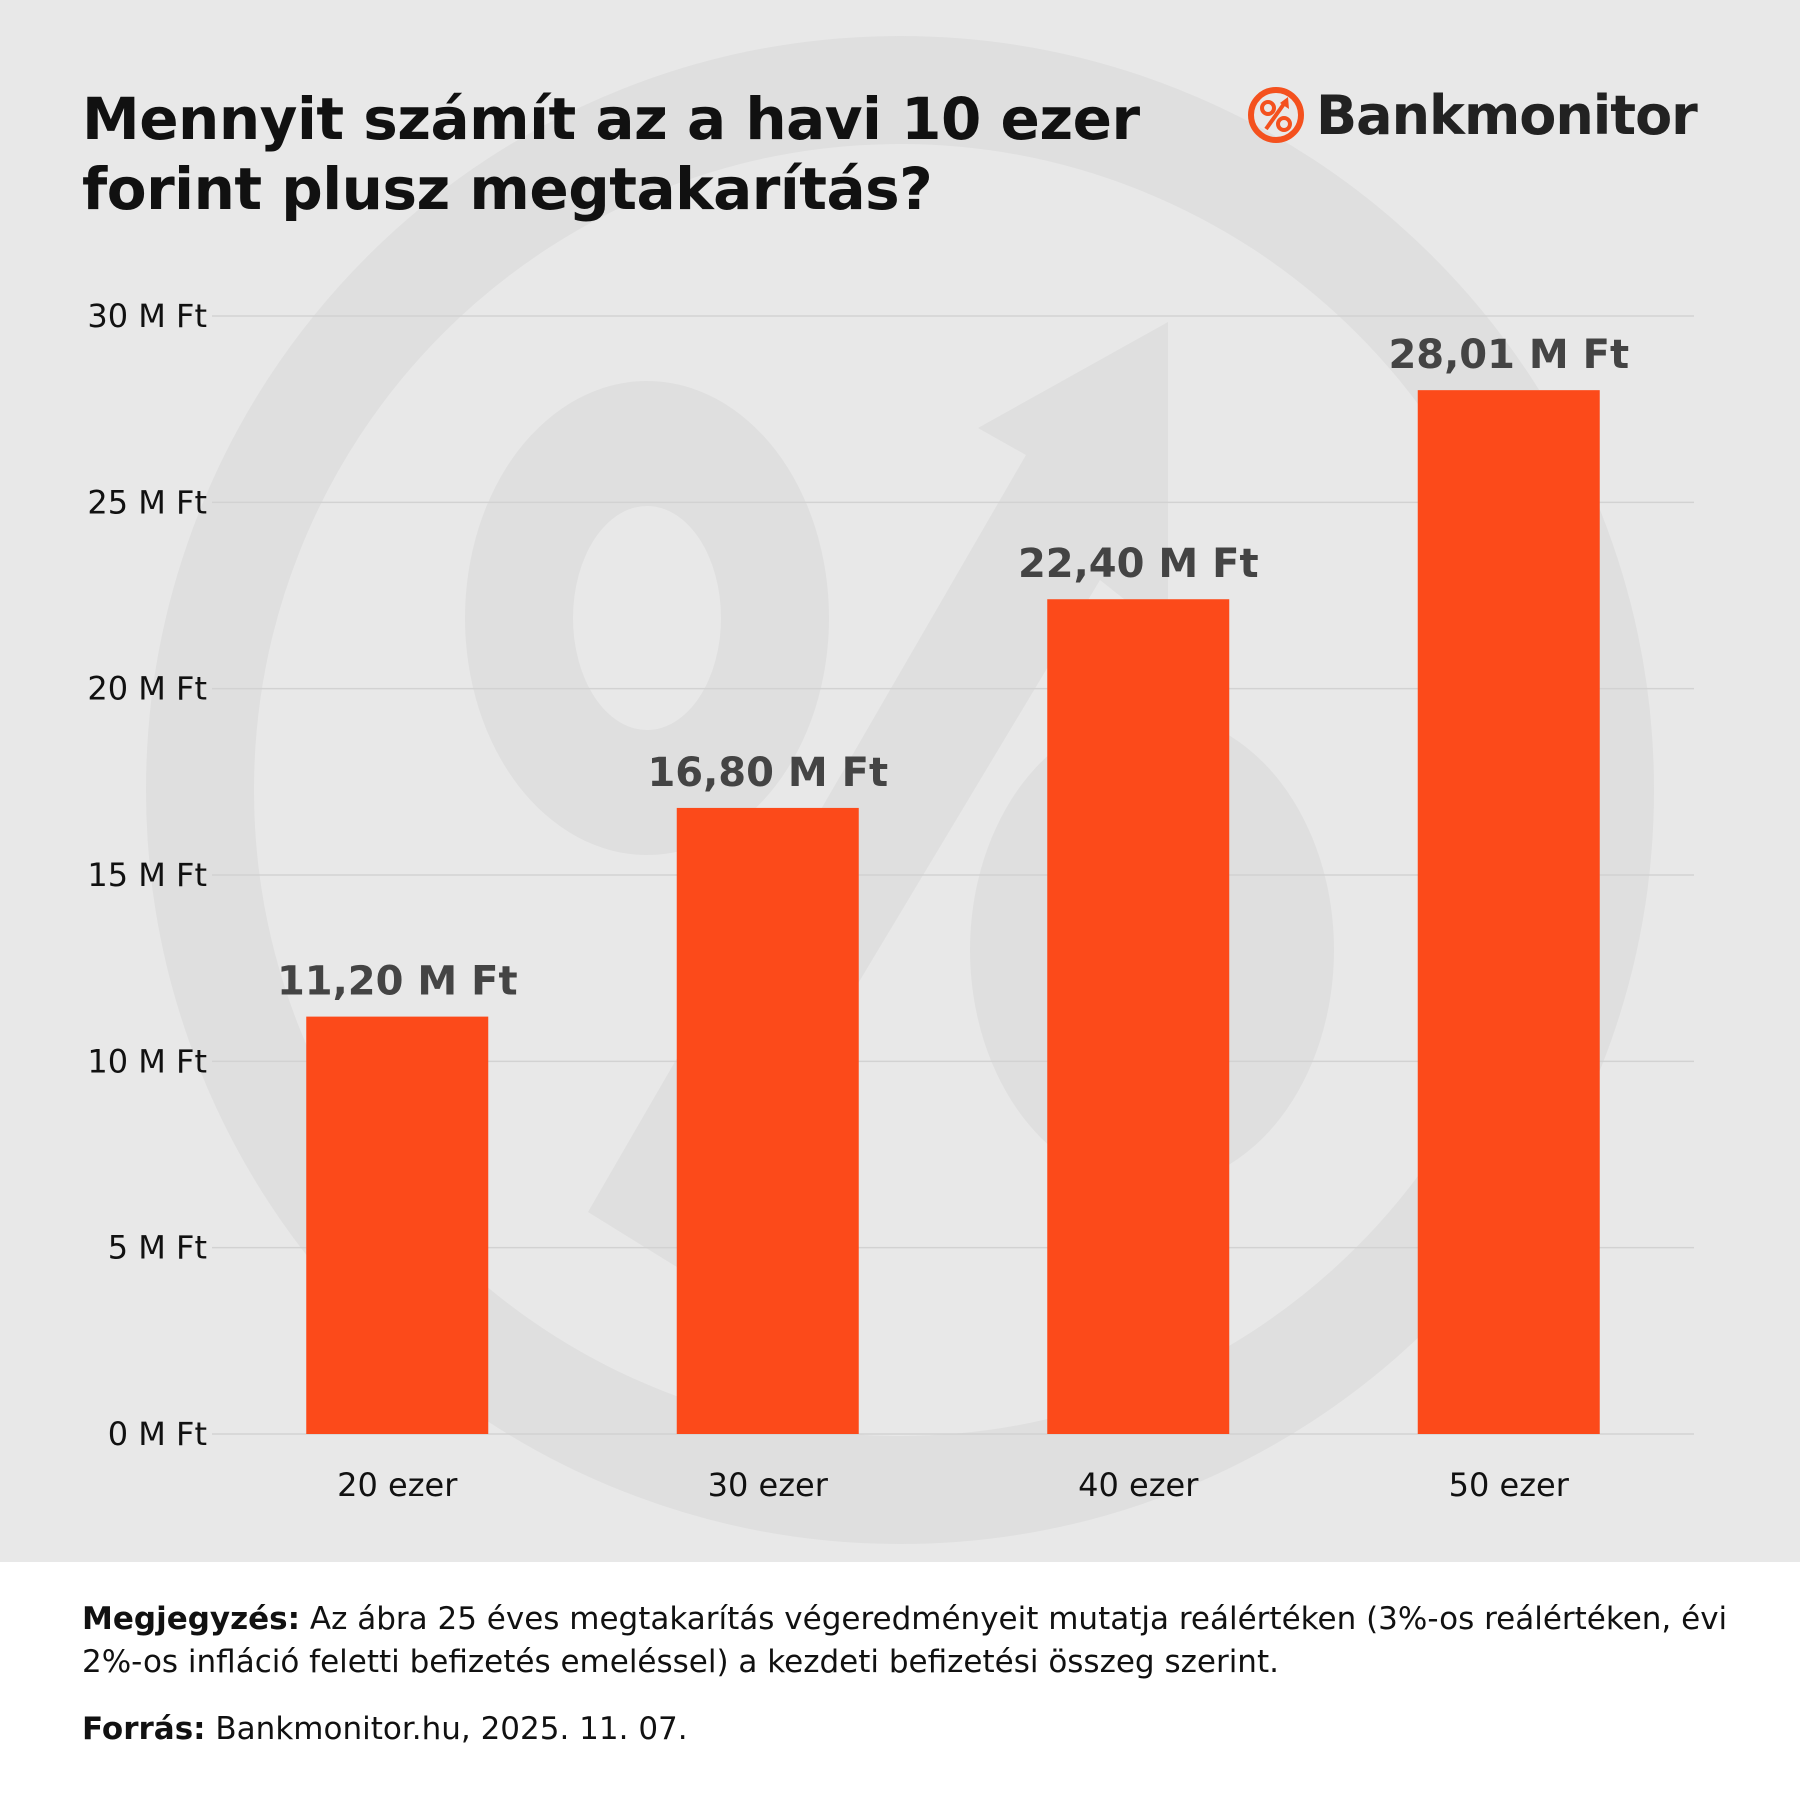  What do you see at coordinates (922, 1729) in the screenshot?
I see `footer-source: Forrás: Bankmonitor.hu, 2025. 11. 07.` at bounding box center [922, 1729].